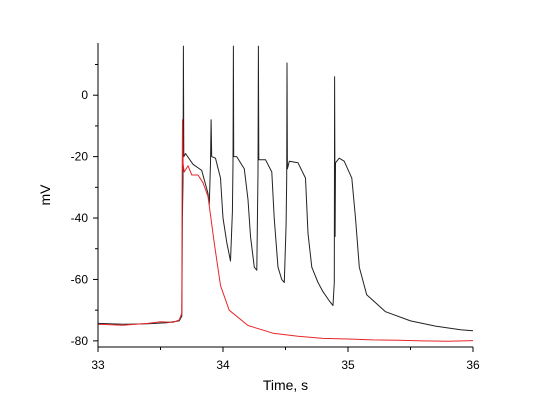  I want to click on y-tick-label: -40, so click(80, 218).